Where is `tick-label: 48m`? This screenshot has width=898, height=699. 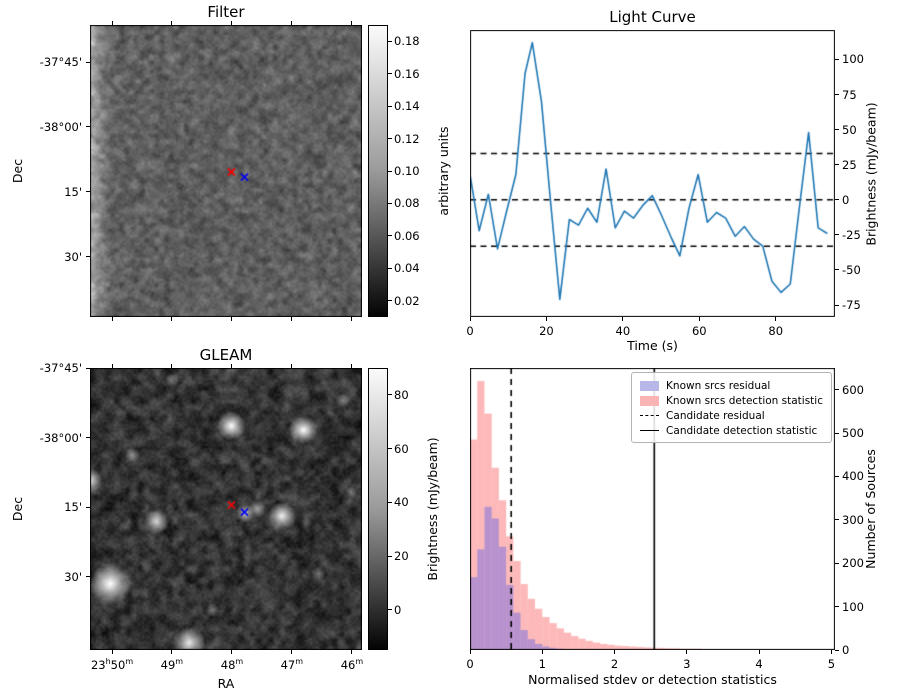 tick-label: 48m is located at coordinates (232, 664).